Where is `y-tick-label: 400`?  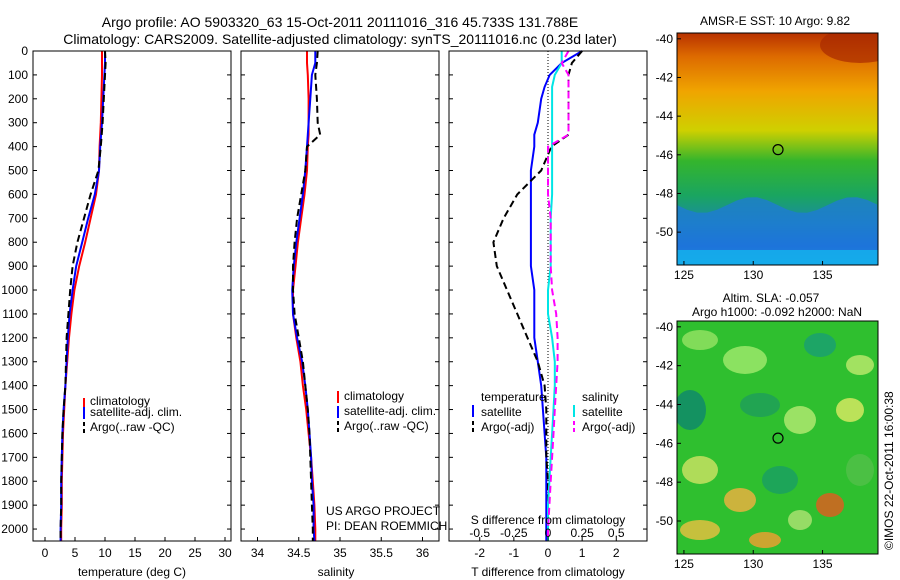
y-tick-label: 400 is located at coordinates (18, 147).